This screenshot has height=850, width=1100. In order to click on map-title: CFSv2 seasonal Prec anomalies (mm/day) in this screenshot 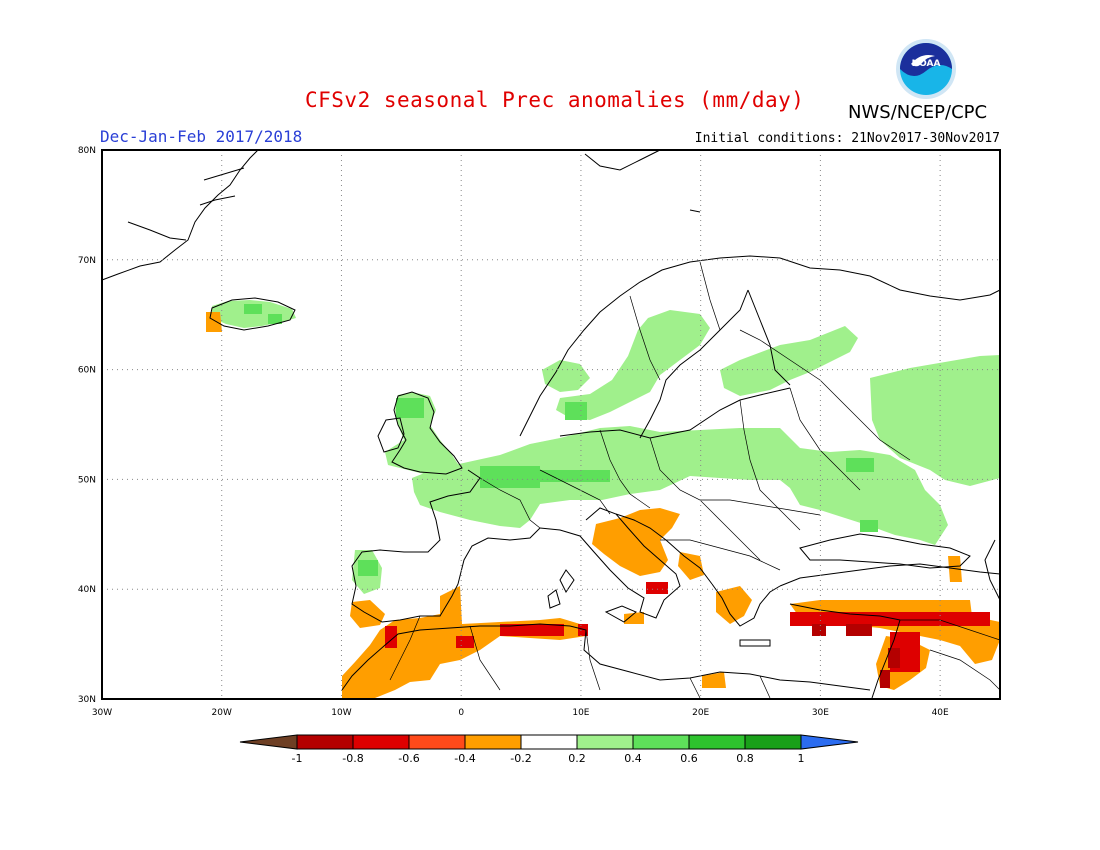, I will do `click(555, 100)`.